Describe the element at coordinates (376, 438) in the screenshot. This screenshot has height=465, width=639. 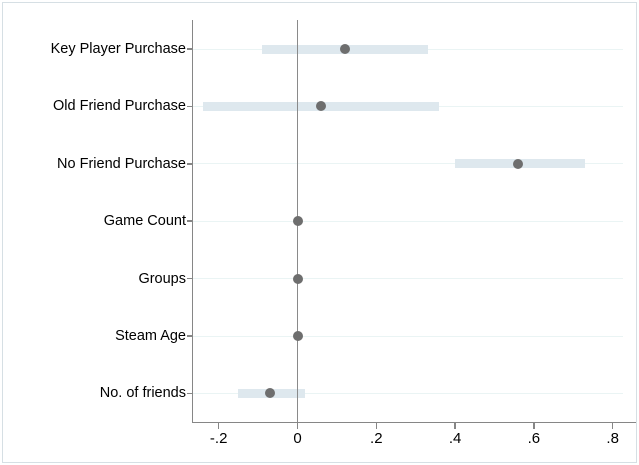
I see `x-tick-label: .2` at that location.